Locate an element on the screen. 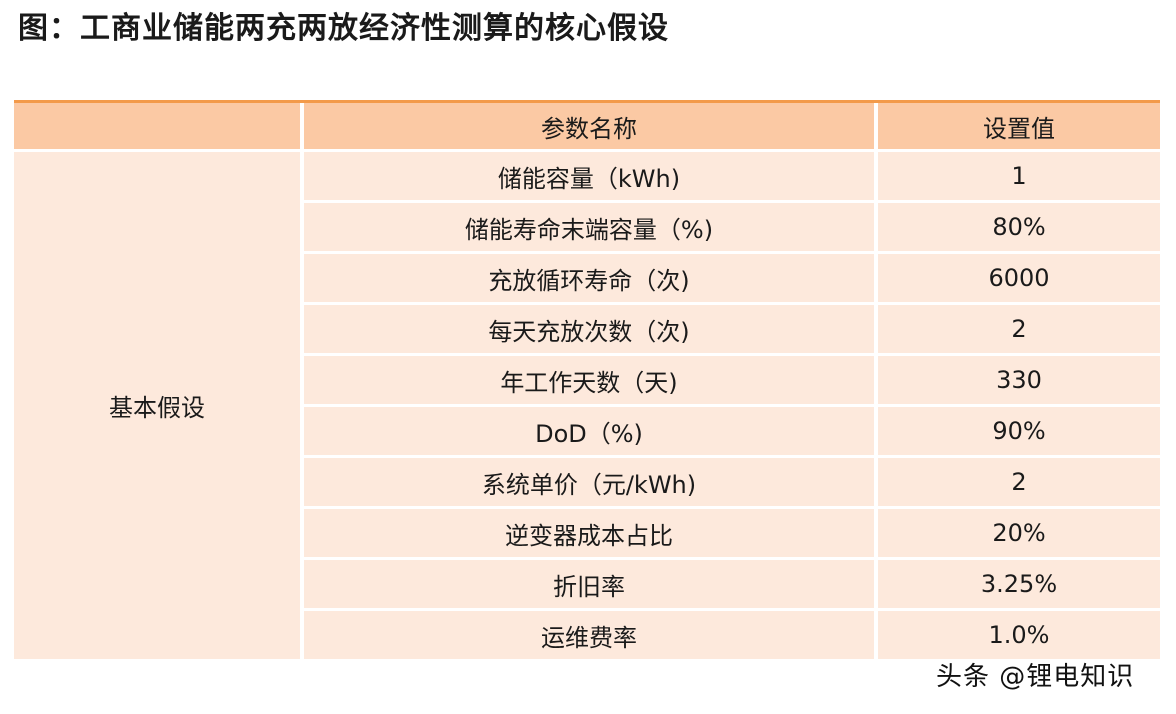 The width and height of the screenshot is (1176, 714). param-value: 330 is located at coordinates (1019, 380).